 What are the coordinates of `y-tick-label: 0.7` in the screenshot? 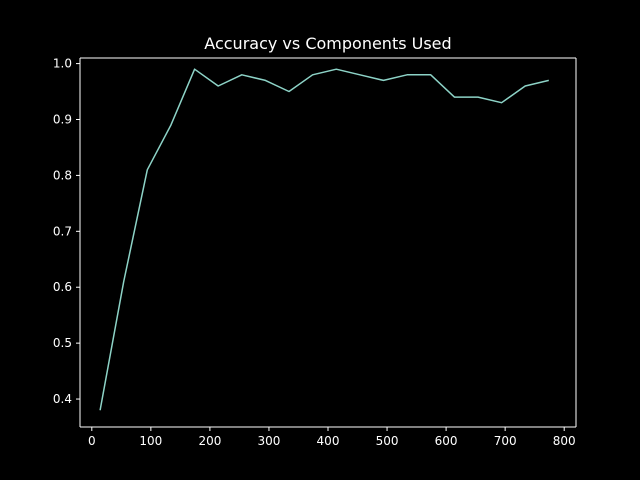 It's located at (62, 231).